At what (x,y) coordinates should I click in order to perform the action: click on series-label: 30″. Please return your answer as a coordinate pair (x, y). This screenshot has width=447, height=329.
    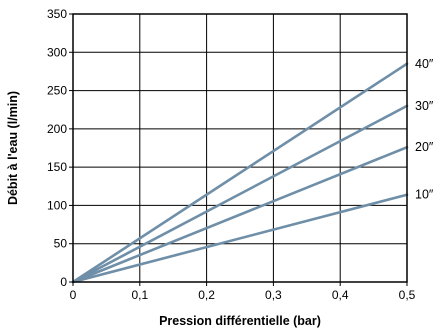
    Looking at the image, I should click on (424, 106).